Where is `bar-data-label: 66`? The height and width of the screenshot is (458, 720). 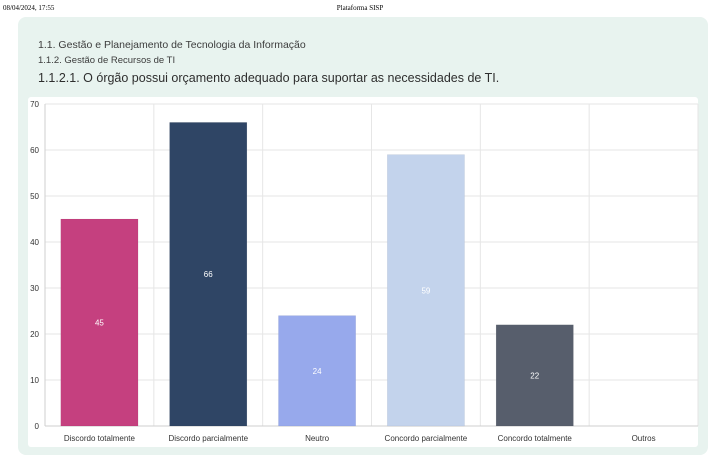
bar-data-label: 66 is located at coordinates (208, 274).